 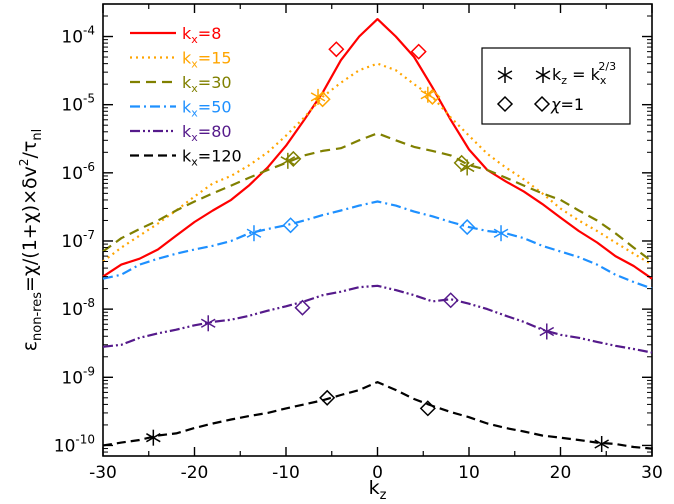 What do you see at coordinates (607, 66) in the screenshot?
I see `legend-star-mid-sup: 2/3` at bounding box center [607, 66].